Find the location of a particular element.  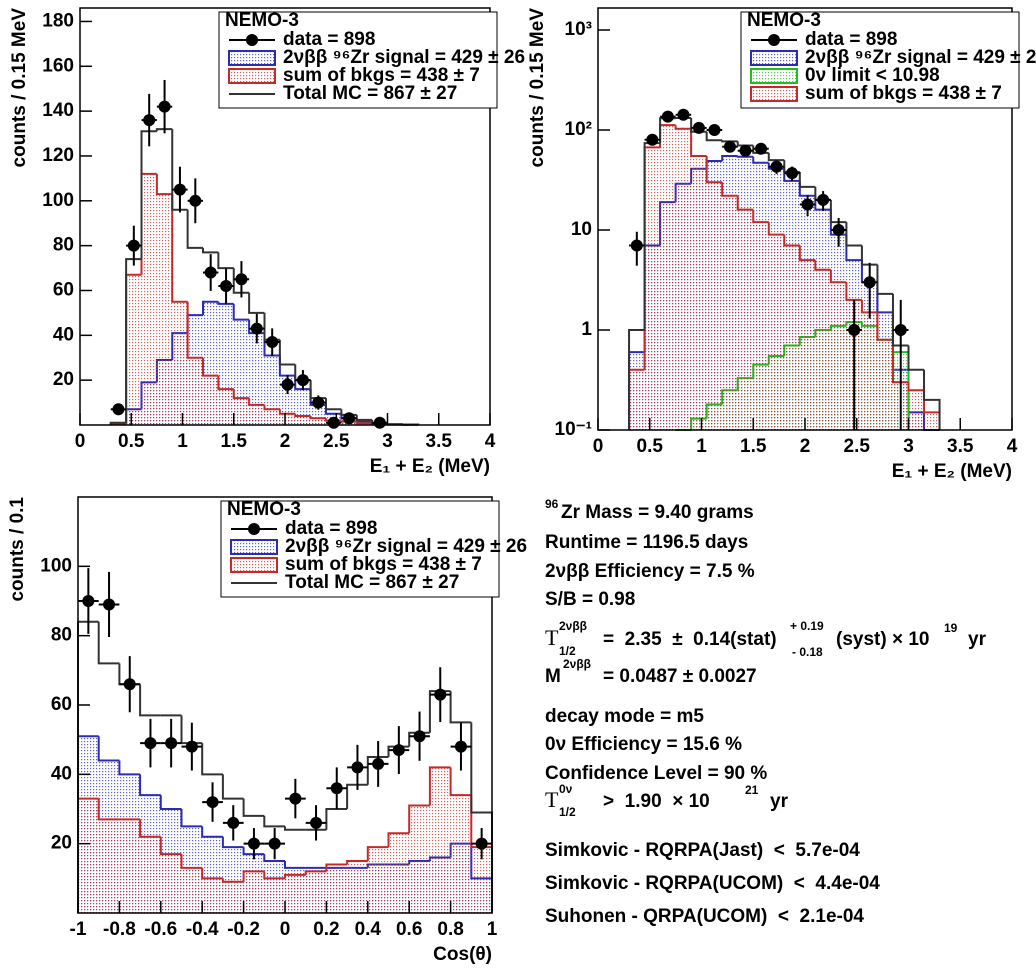

symbol: T is located at coordinates (552, 799).